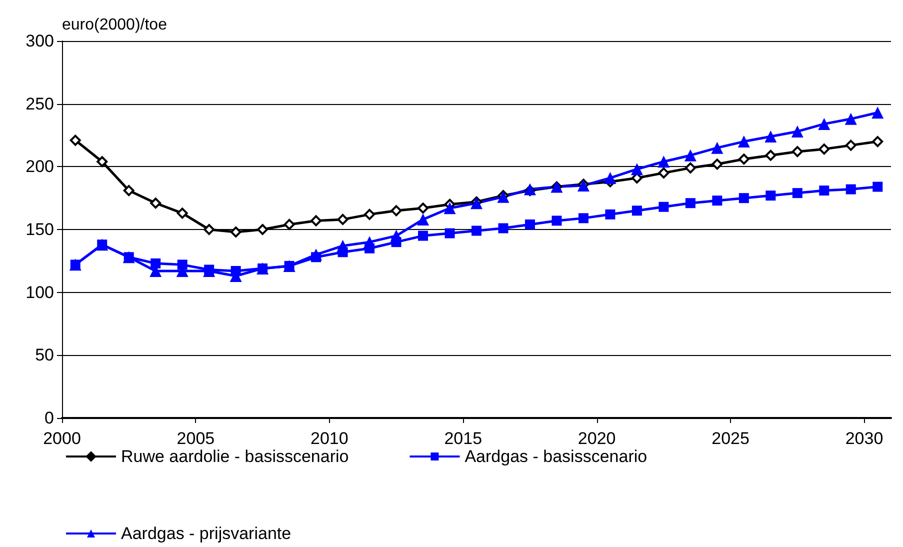  Describe the element at coordinates (235, 456) in the screenshot. I see `legend-label: Ruwe aardolie - basisscenario` at that location.